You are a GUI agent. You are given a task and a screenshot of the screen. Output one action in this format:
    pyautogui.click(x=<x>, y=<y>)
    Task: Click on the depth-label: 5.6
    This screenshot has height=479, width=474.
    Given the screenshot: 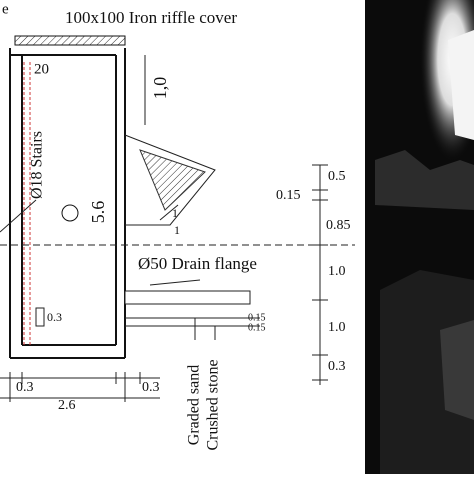 What is the action you would take?
    pyautogui.click(x=98, y=212)
    